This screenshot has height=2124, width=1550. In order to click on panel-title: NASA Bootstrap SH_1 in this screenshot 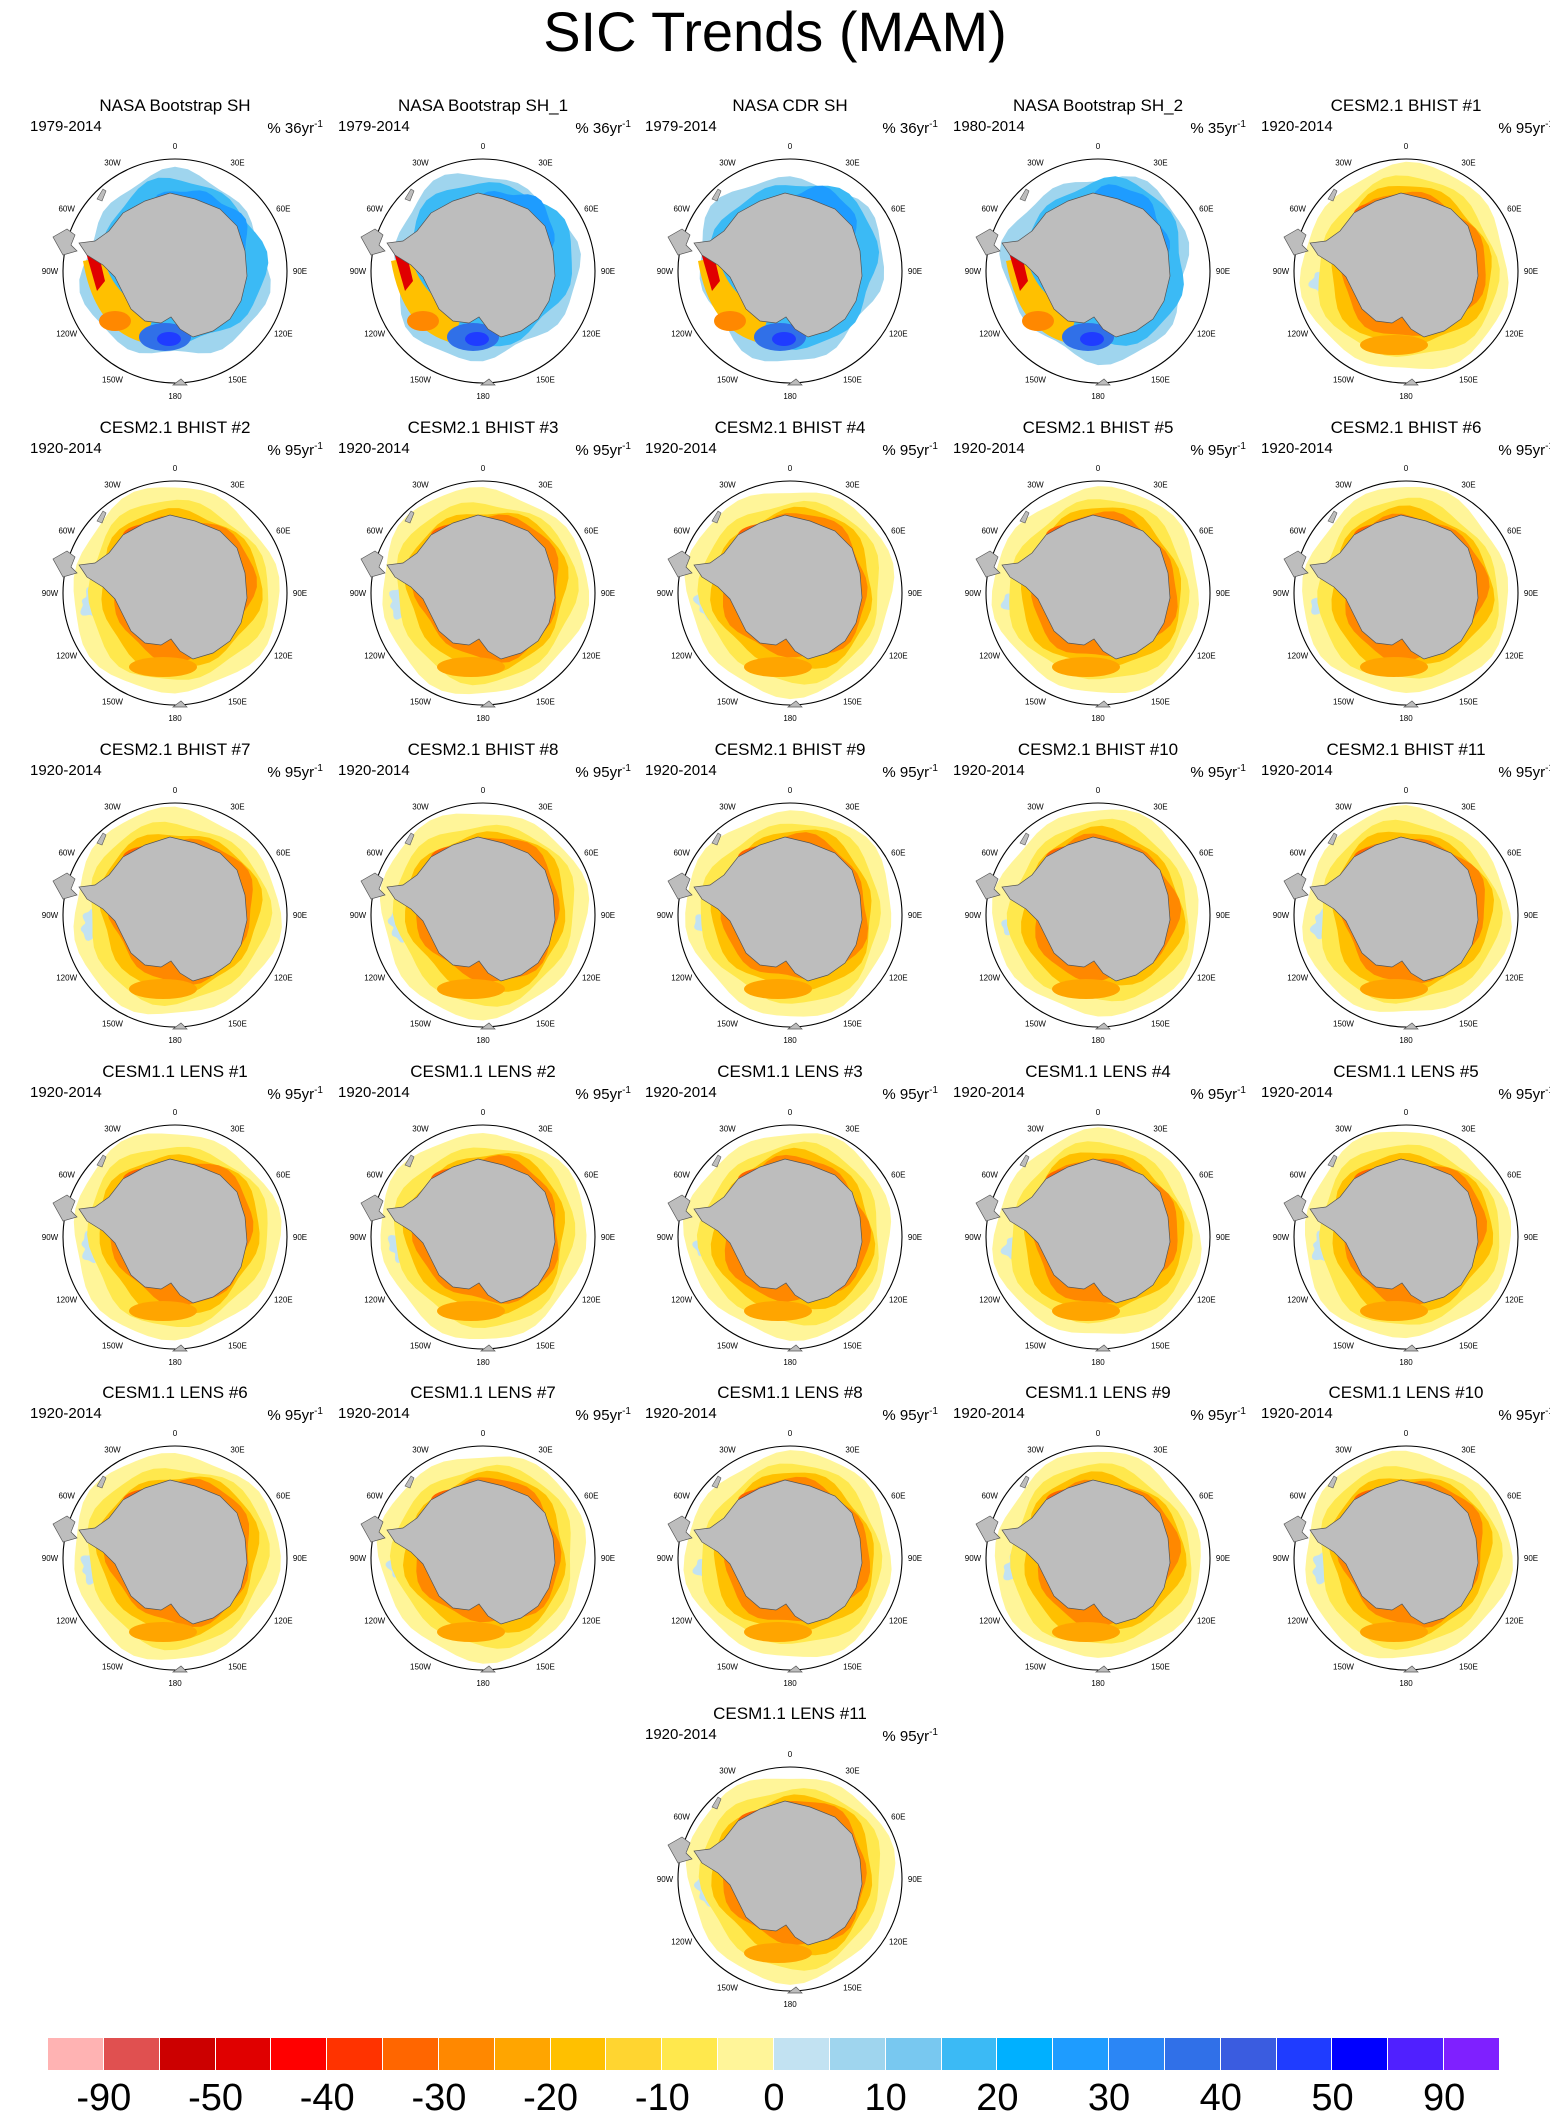, I will do `click(483, 105)`.